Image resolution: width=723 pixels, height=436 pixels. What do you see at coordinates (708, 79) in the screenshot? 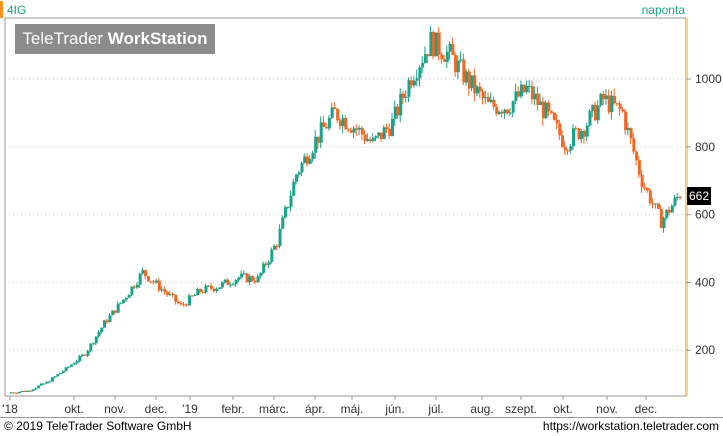
I see `y-tick-label: 1000` at bounding box center [708, 79].